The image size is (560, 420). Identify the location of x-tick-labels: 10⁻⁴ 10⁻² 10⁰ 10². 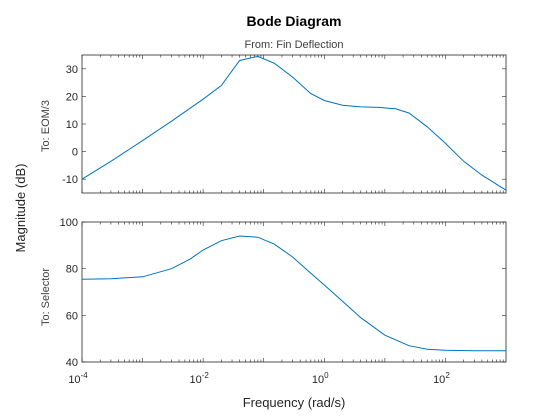
(259, 378).